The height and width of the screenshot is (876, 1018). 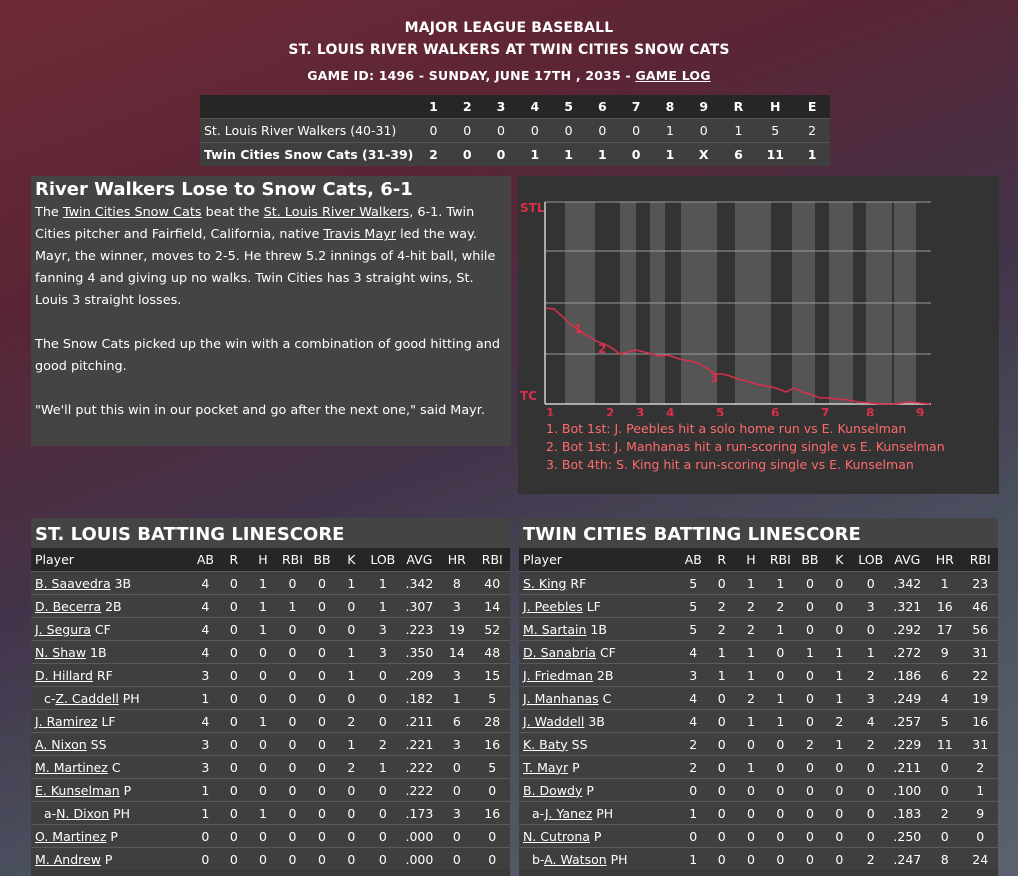 What do you see at coordinates (758, 813) in the screenshot?
I see `player-row: a-J. Yanez PH 1 0 0 0 0 0 0.183 2 9` at bounding box center [758, 813].